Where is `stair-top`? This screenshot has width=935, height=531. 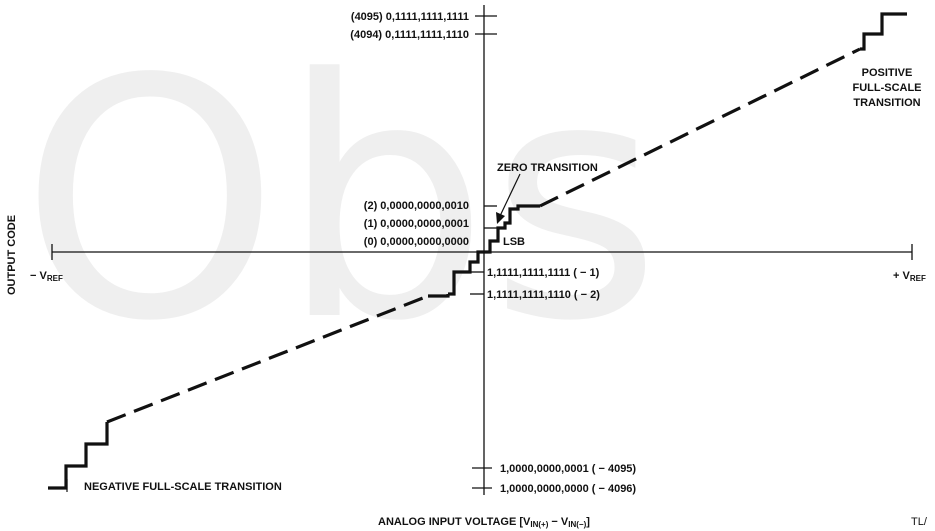
stair-top is located at coordinates (883, 31).